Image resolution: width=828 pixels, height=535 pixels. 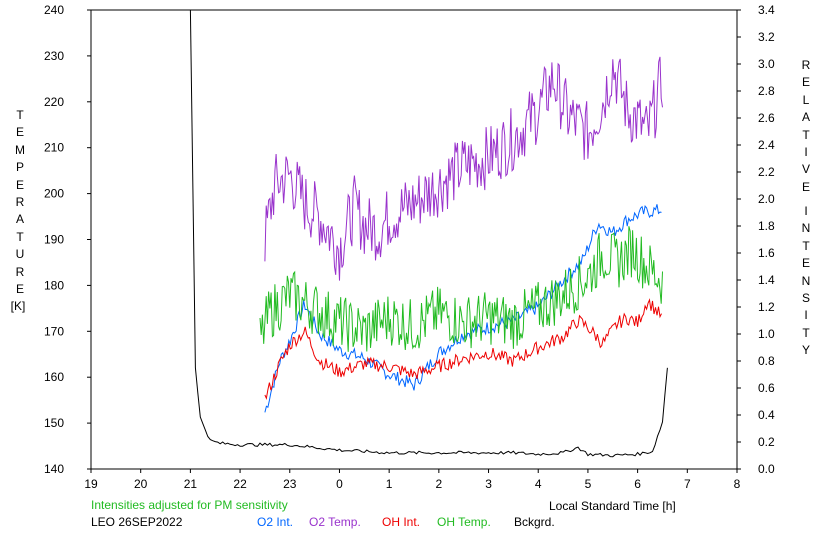 I want to click on left-tick-label: 140, so click(x=54, y=469).